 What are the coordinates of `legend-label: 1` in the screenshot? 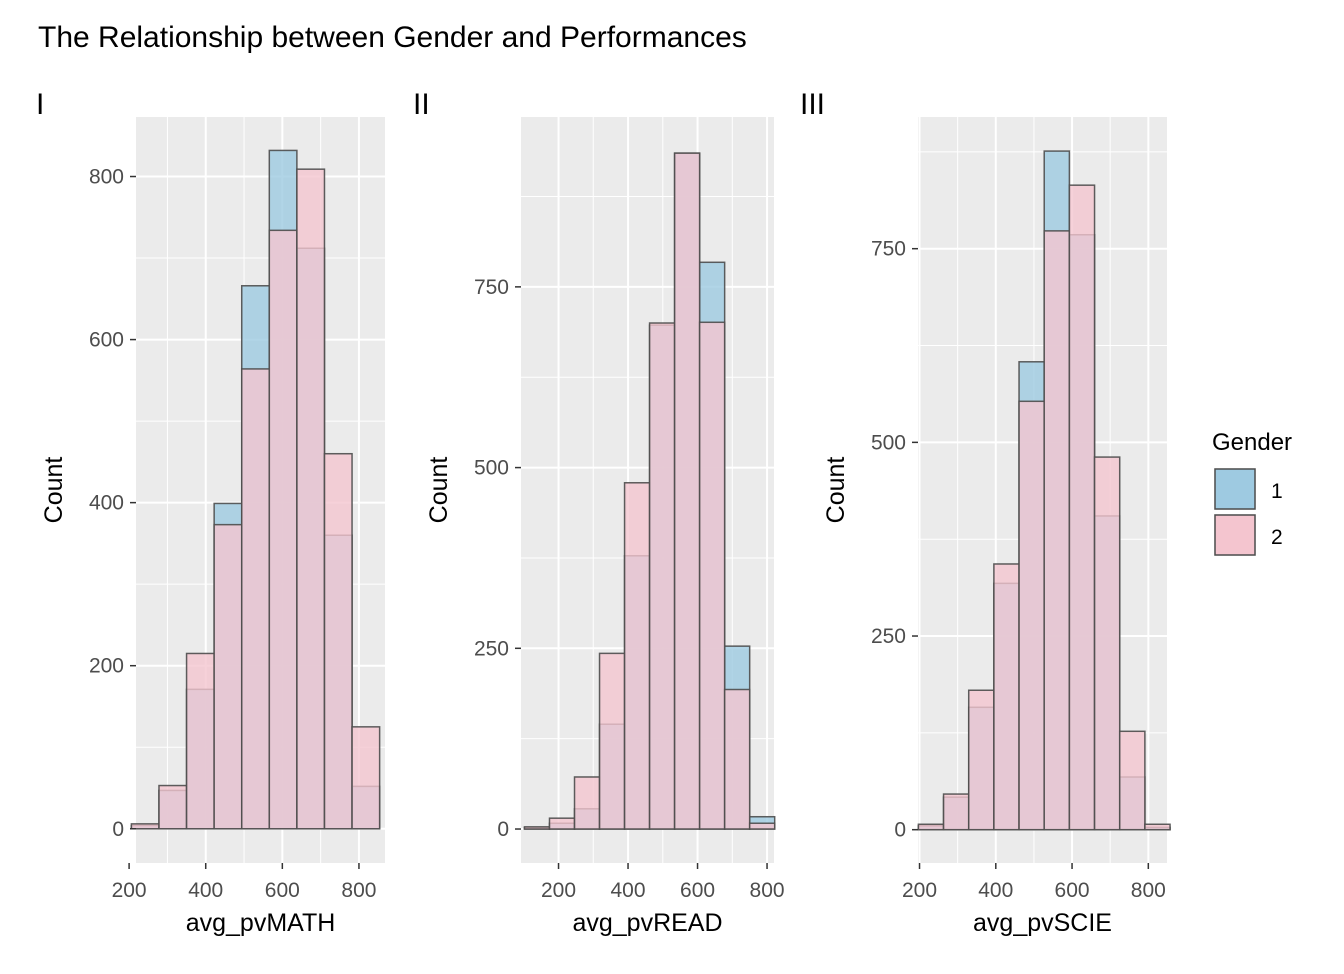 It's located at (1277, 491).